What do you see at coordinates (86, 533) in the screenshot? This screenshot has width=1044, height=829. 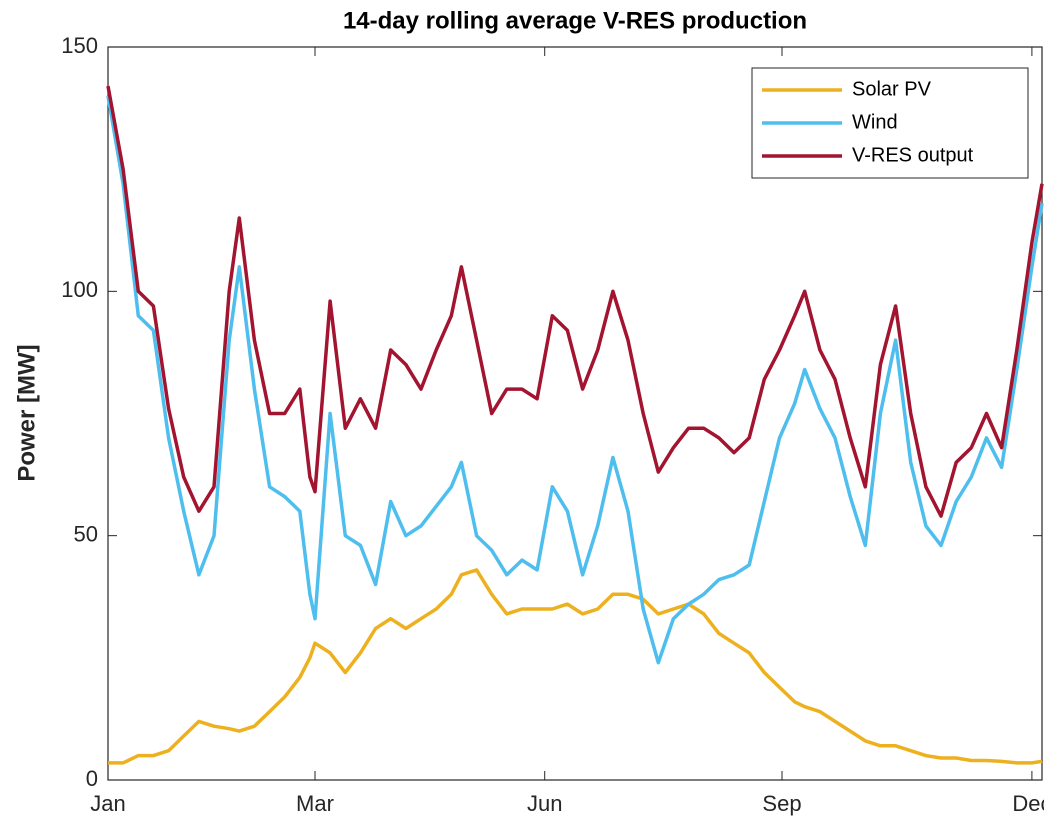 I see `y-tick-label: 50` at bounding box center [86, 533].